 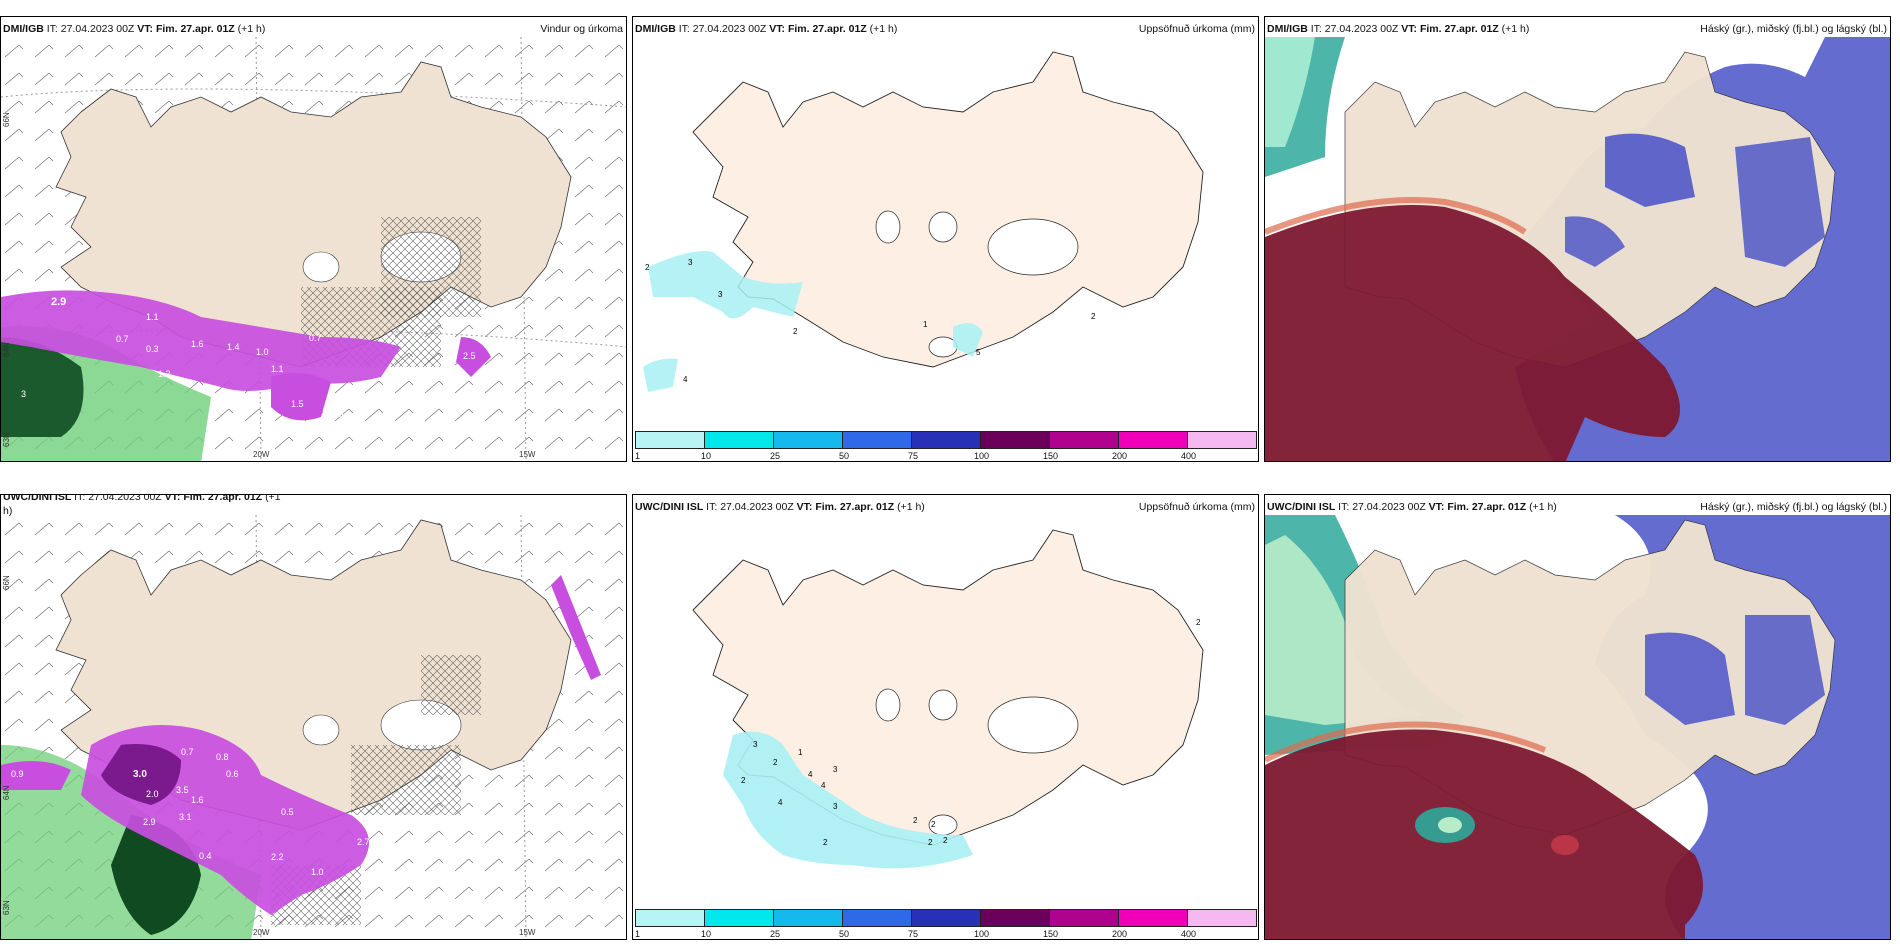 I want to click on lat-label-63: 63N, so click(x=6, y=439).